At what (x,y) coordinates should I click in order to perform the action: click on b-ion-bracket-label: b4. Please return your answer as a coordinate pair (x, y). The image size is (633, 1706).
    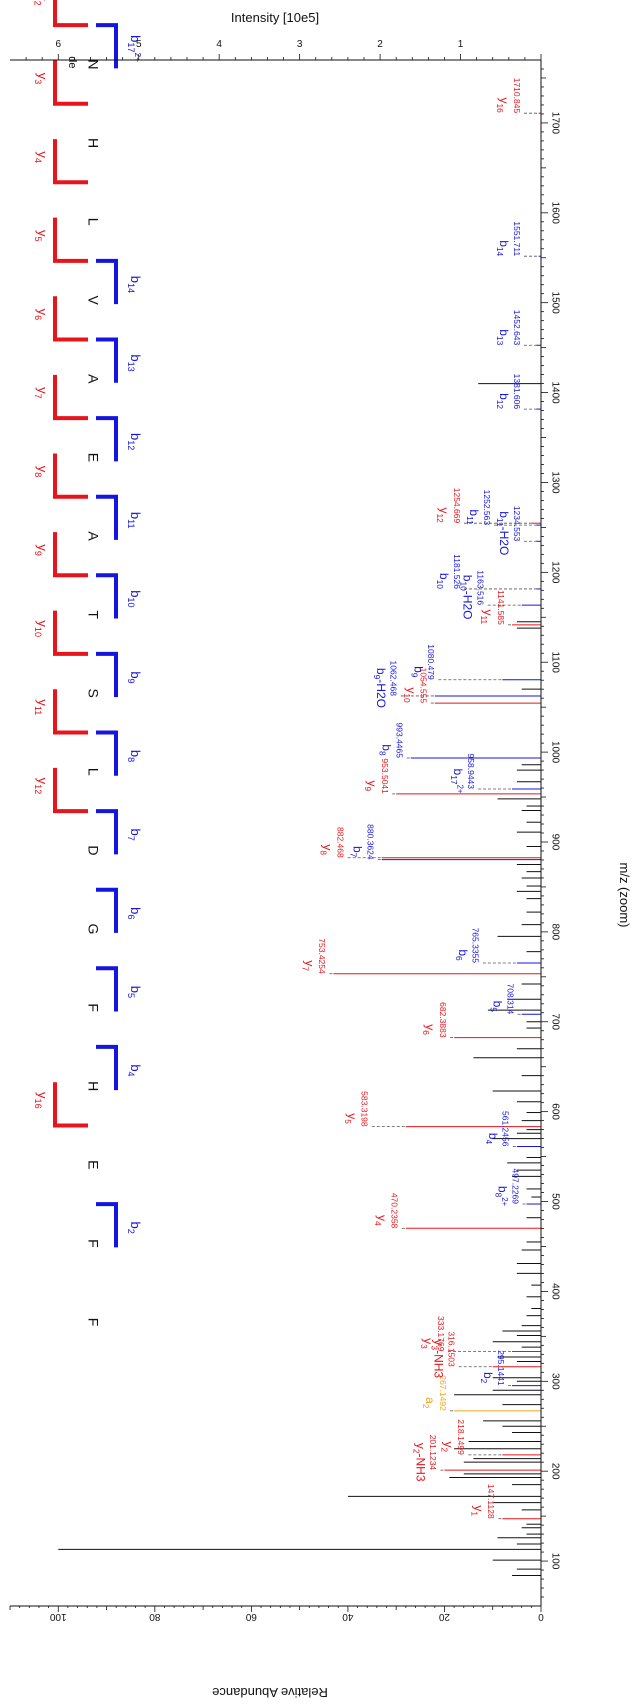
    Looking at the image, I should click on (134, 1070).